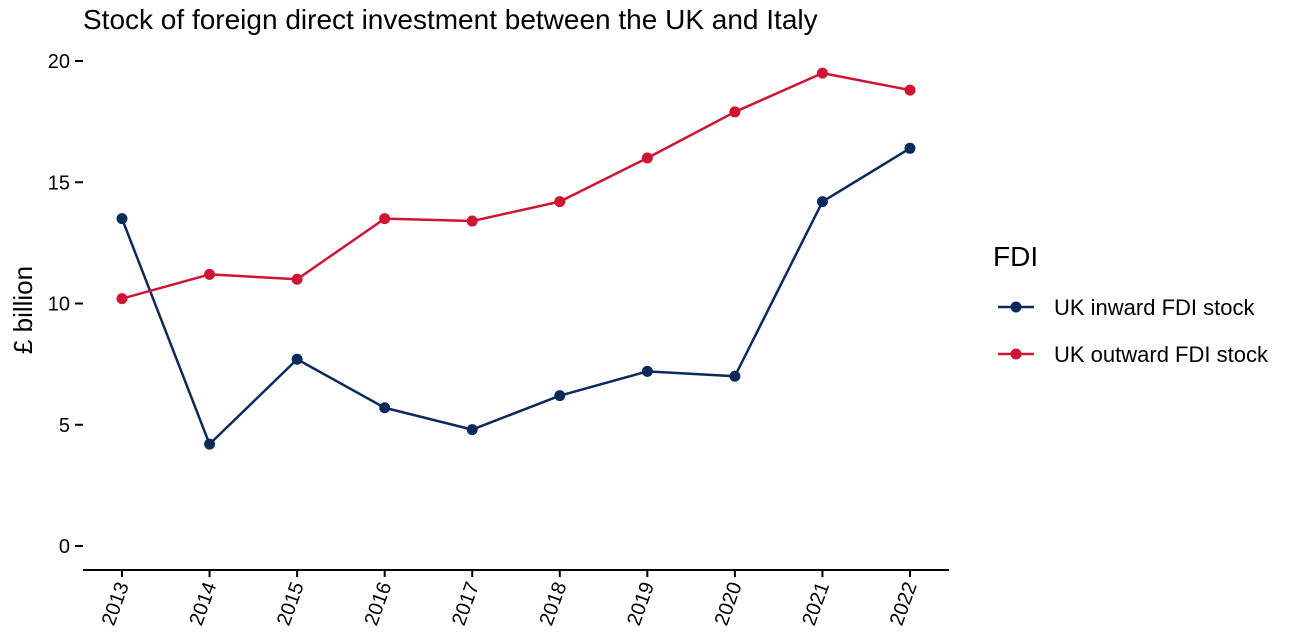 This screenshot has width=1294, height=637. I want to click on y-tick-label: 0, so click(64, 547).